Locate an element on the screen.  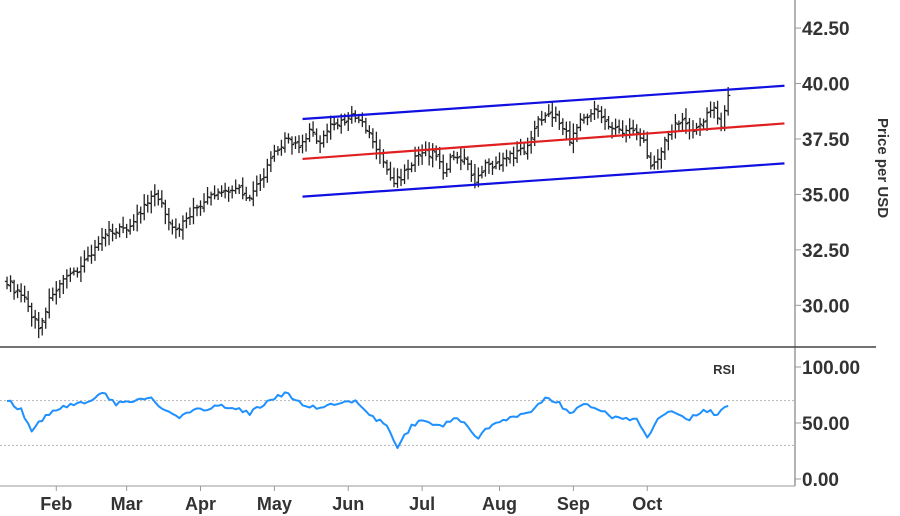
x-tick-label-month: Mar is located at coordinates (127, 504).